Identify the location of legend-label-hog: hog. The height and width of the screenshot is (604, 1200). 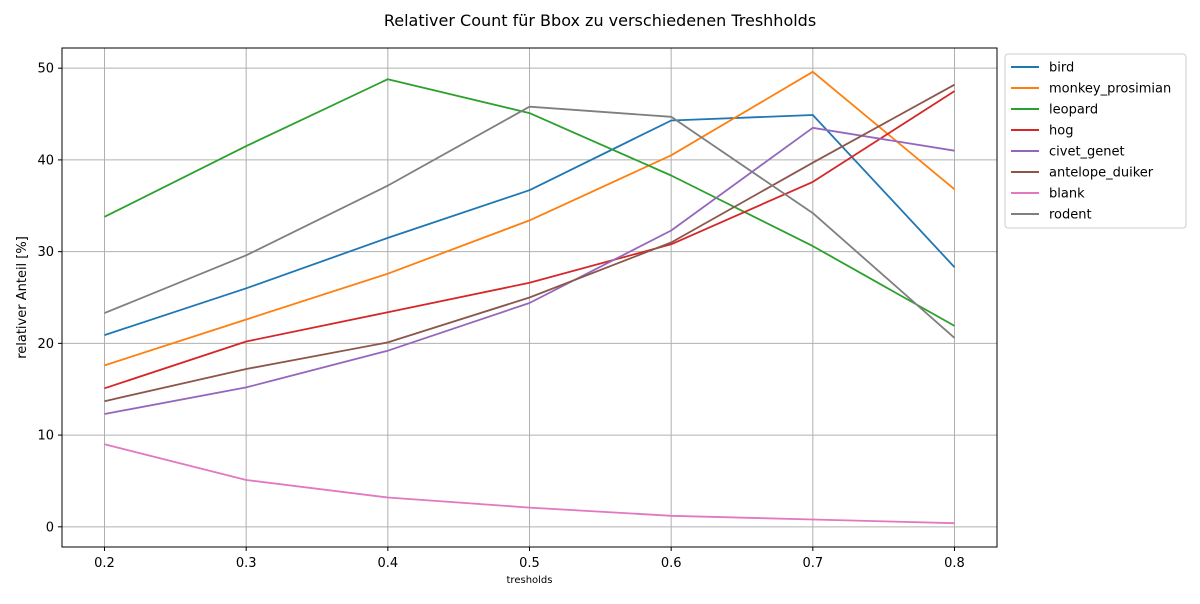
(1061, 131).